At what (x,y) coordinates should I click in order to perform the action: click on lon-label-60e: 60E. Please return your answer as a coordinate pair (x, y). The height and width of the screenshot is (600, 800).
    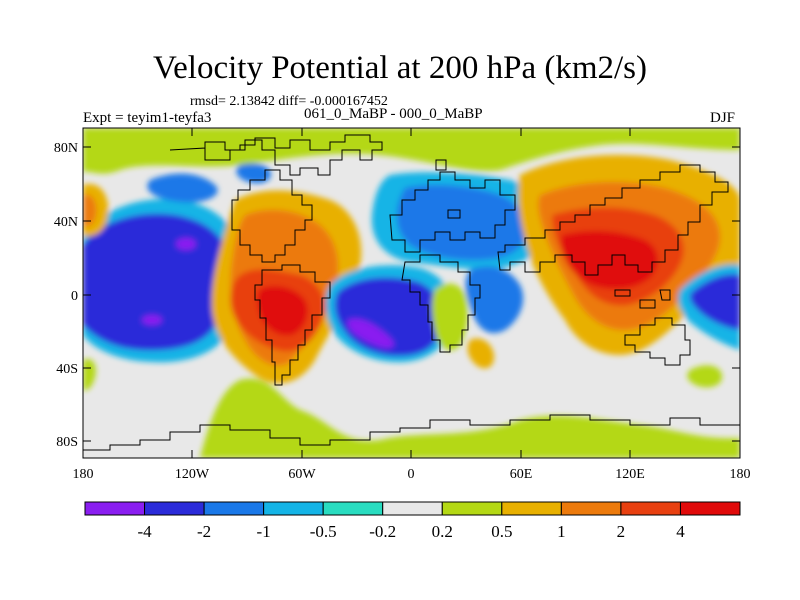
    Looking at the image, I should click on (521, 474).